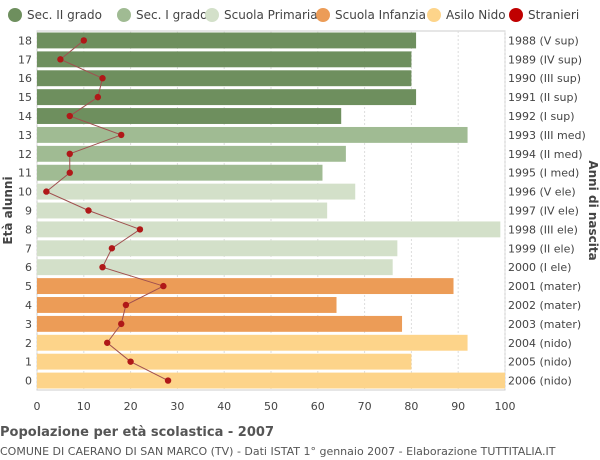 The width and height of the screenshot is (600, 460). What do you see at coordinates (171, 15) in the screenshot?
I see `legend-label: Sec. I grado` at bounding box center [171, 15].